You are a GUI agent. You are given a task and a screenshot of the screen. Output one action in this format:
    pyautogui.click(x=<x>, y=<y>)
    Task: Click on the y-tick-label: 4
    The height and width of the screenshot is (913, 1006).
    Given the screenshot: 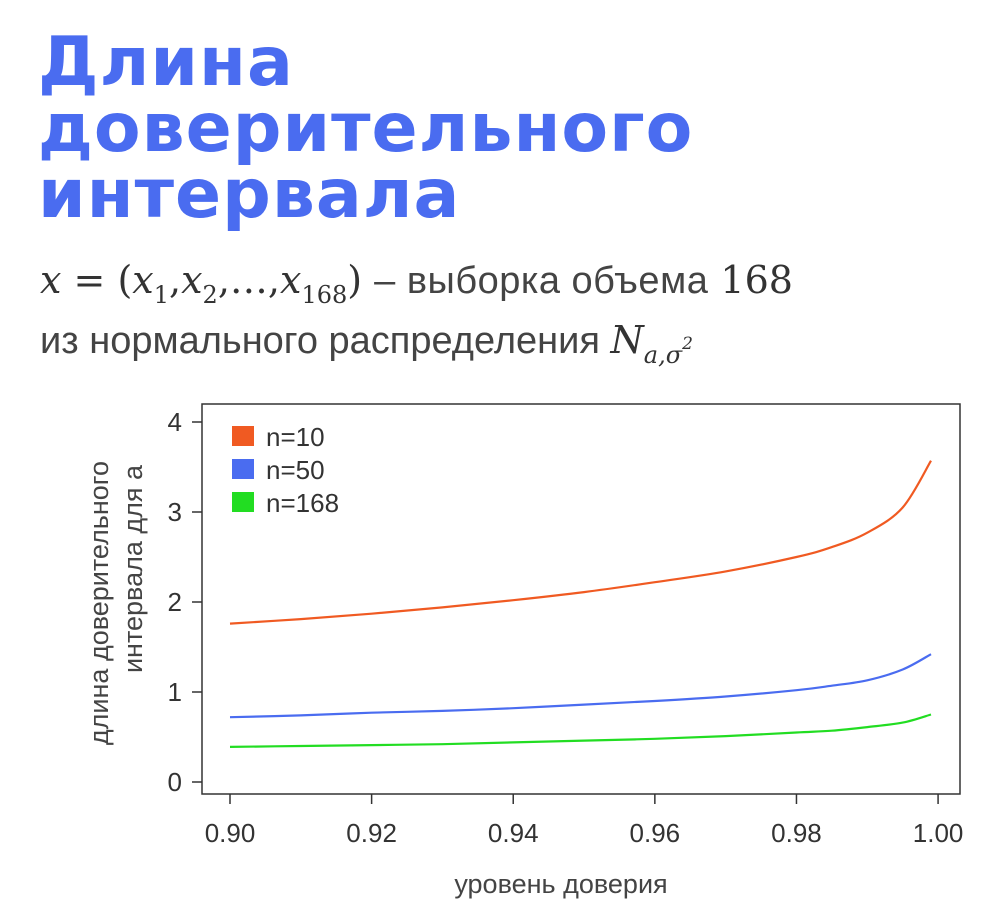 What is the action you would take?
    pyautogui.click(x=175, y=422)
    